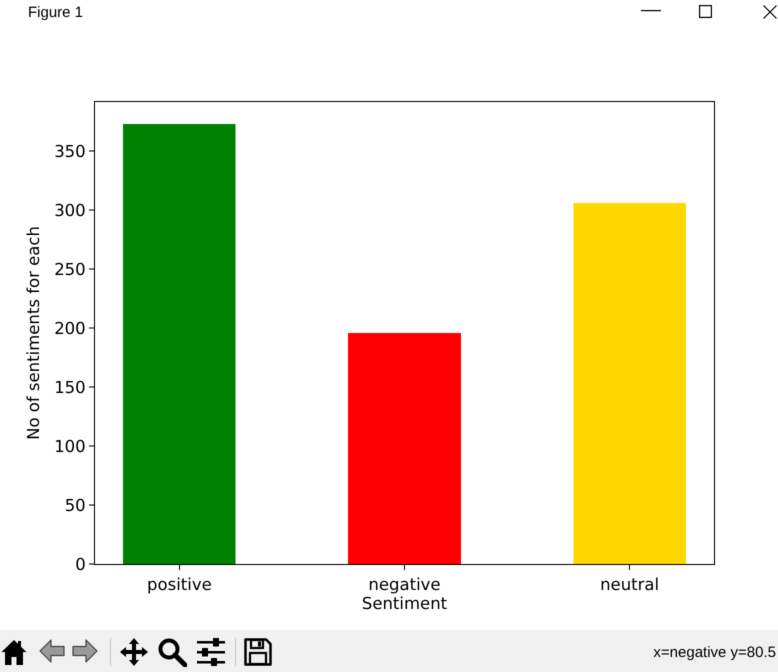 This screenshot has height=672, width=778. Describe the element at coordinates (70, 446) in the screenshot. I see `y-tick-label: 100` at that location.